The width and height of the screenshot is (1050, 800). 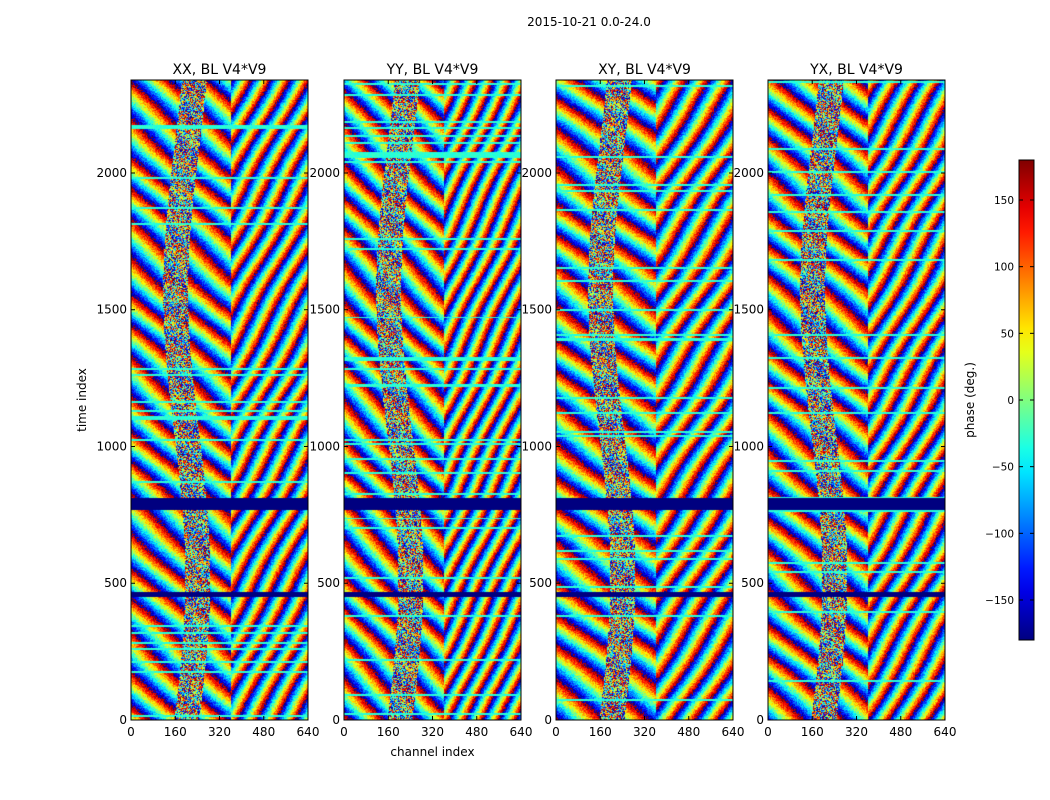 What do you see at coordinates (970, 400) in the screenshot?
I see `colorbar-label: phase (deg.)` at bounding box center [970, 400].